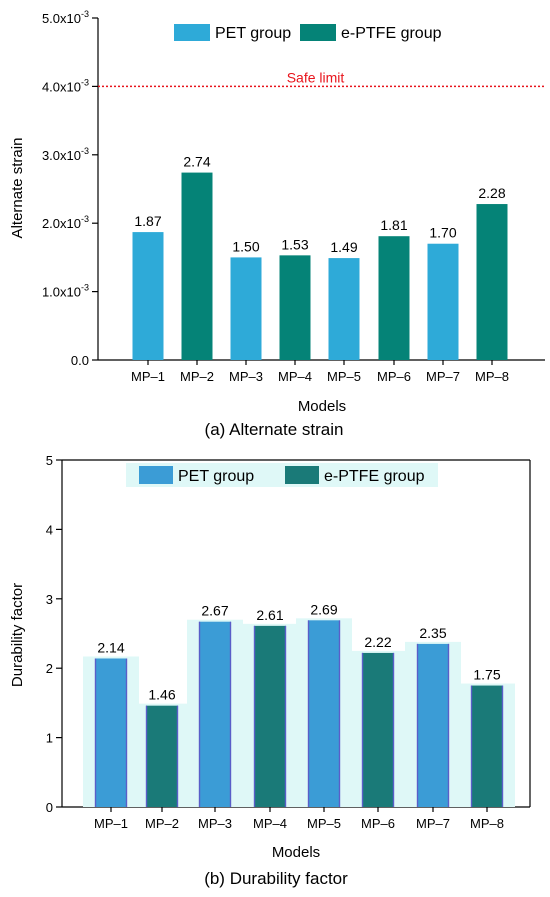 The width and height of the screenshot is (550, 897). I want to click on y-tick-label: 5.0x10⁻³, so click(65, 17).